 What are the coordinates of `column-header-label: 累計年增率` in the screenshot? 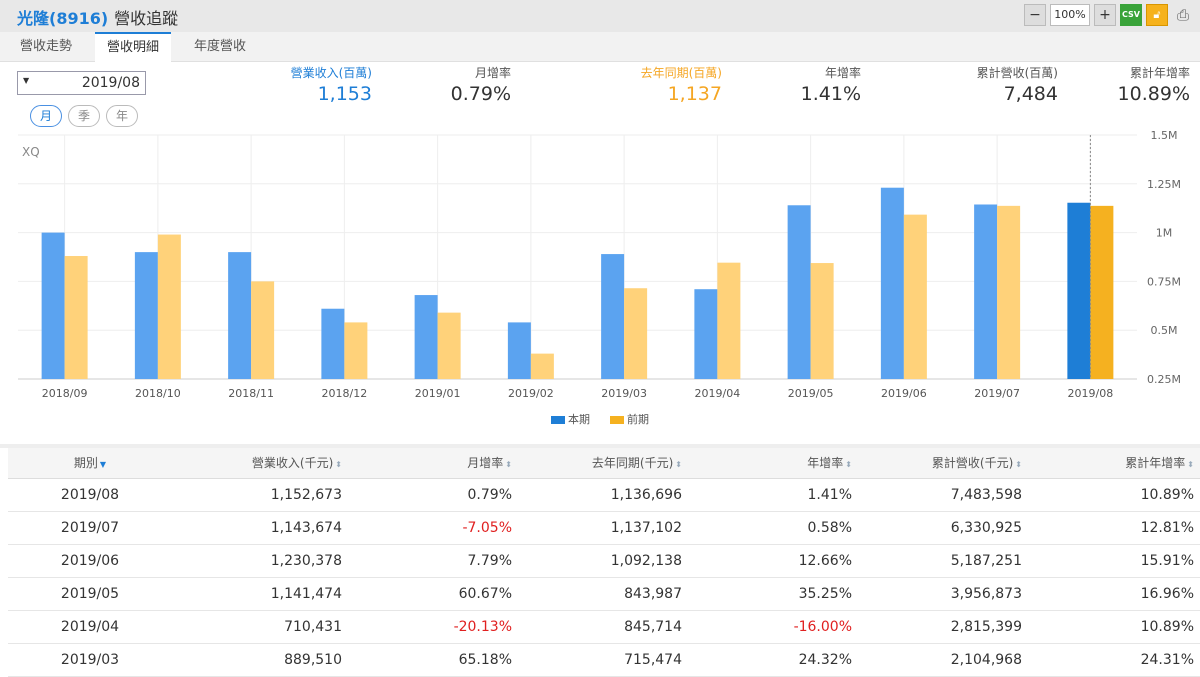 It's located at (1155, 463).